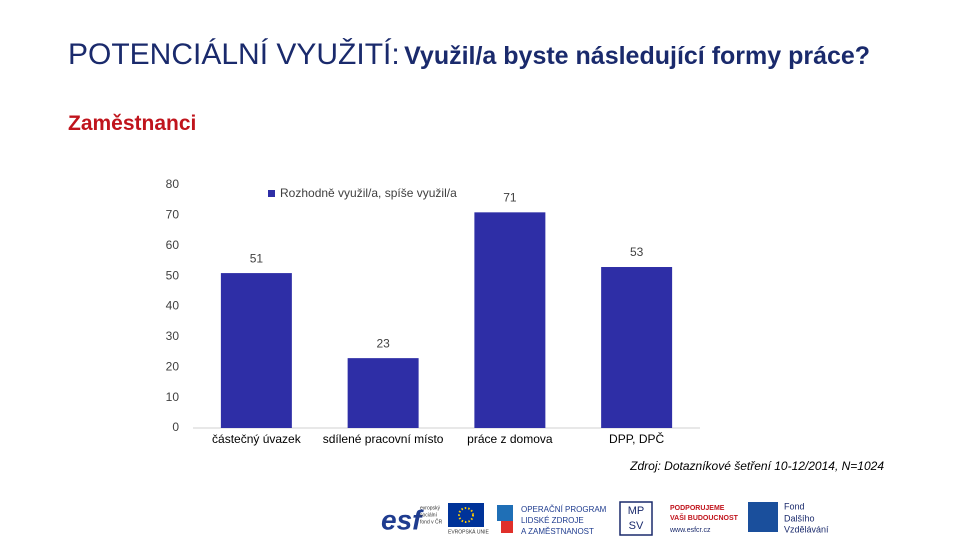 This screenshot has height=540, width=960. Describe the element at coordinates (510, 198) in the screenshot. I see `data-label: 71` at that location.